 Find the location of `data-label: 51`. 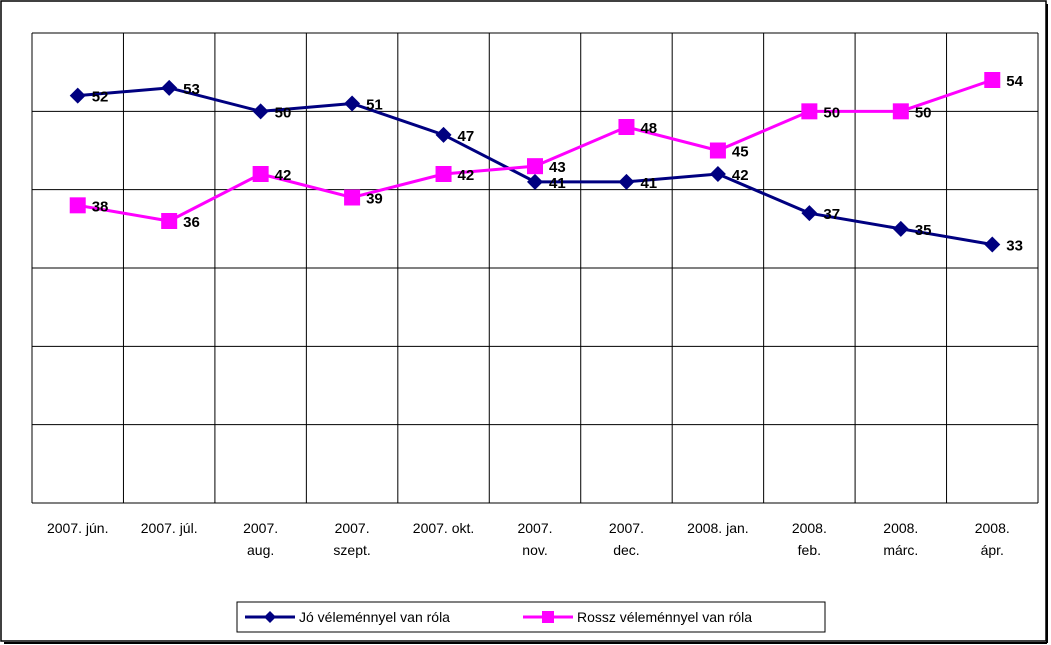

data-label: 51 is located at coordinates (374, 105).